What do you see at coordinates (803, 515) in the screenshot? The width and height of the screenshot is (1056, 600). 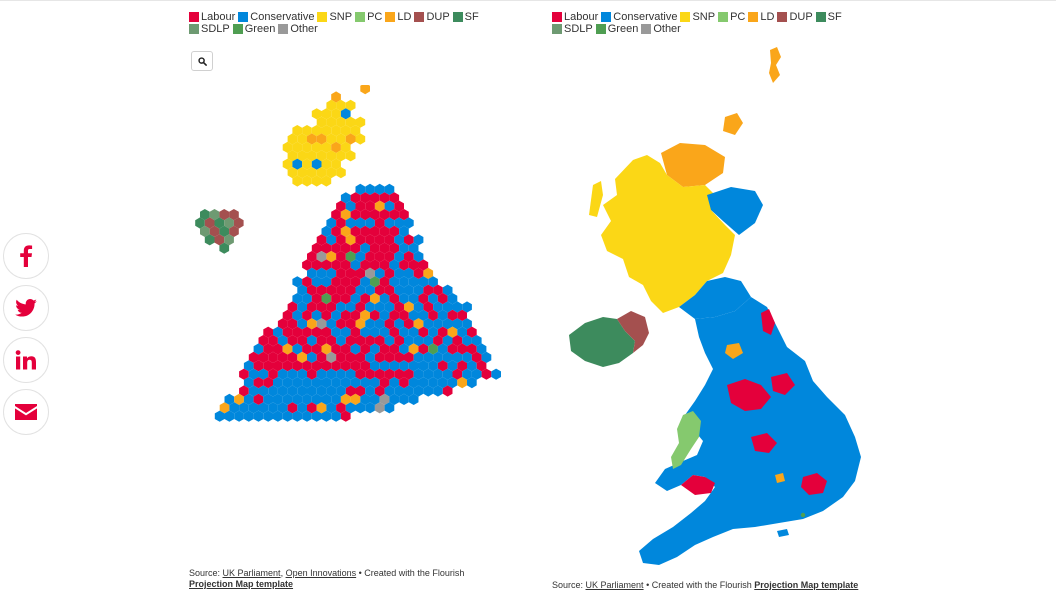 I see `region-brighton-green` at bounding box center [803, 515].